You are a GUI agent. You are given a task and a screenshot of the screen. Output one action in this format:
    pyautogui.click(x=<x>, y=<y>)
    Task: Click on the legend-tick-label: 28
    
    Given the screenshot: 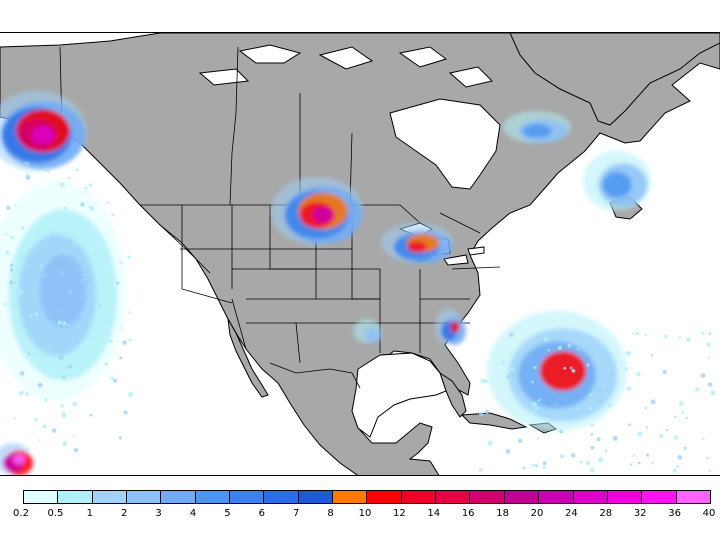 What is the action you would take?
    pyautogui.click(x=606, y=513)
    